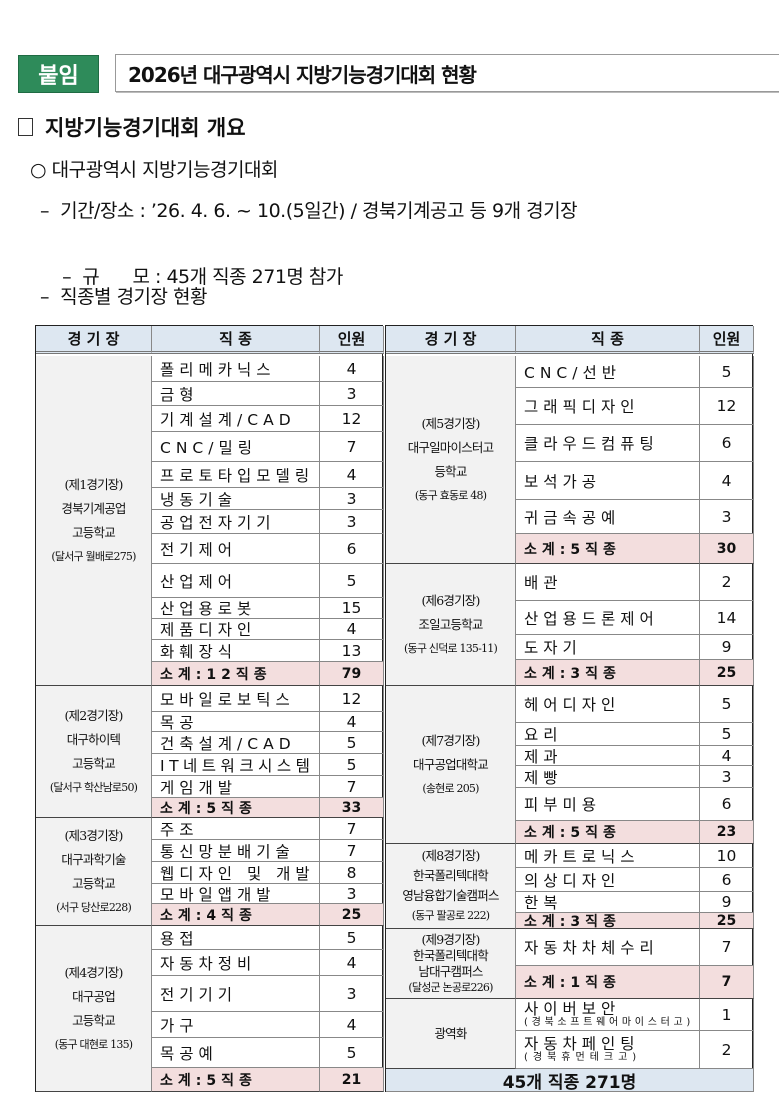 This screenshot has height=1104, width=779. I want to click on job-name: 의상디자인, so click(572, 880).